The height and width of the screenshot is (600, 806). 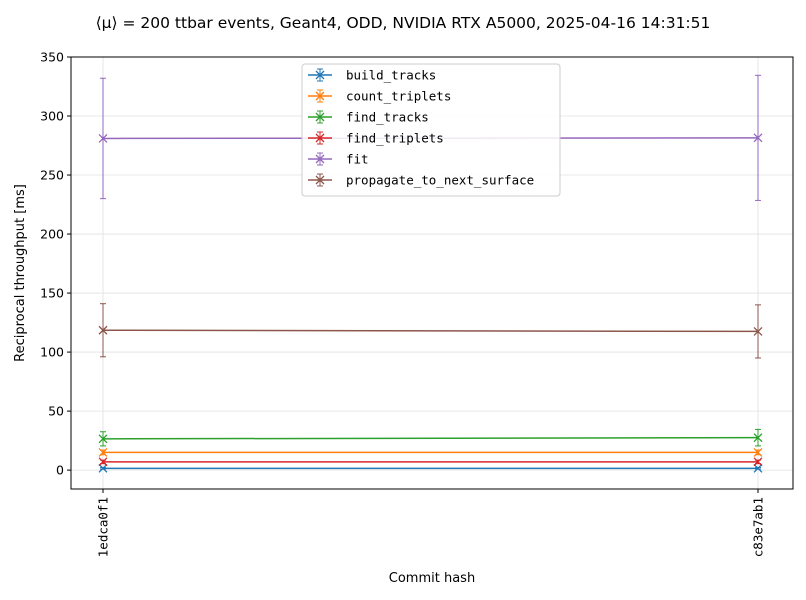 I want to click on legend-box, so click(x=431, y=130).